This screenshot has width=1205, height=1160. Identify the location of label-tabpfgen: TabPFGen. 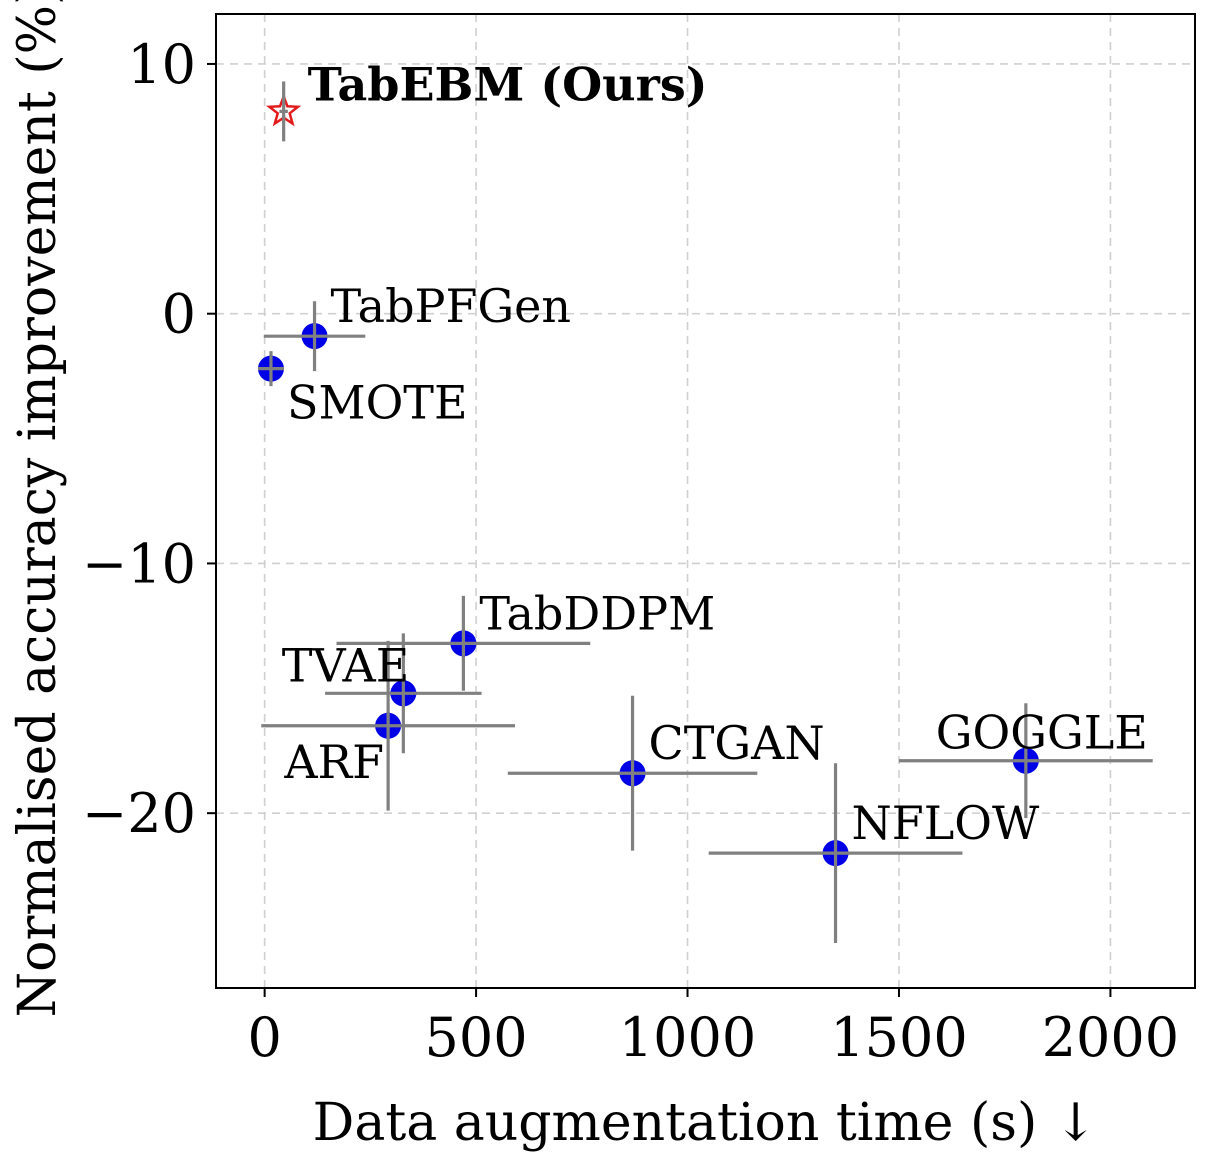
(451, 306).